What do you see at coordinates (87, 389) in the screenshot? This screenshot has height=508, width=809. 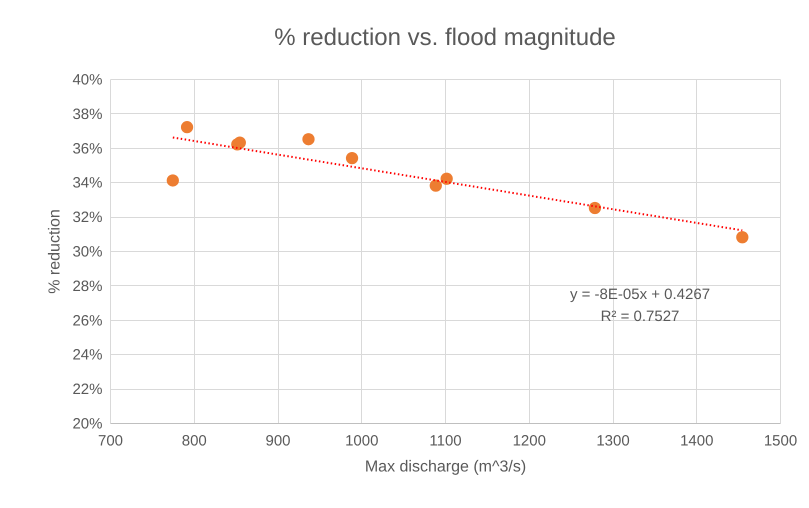 I see `y-tick-label: 22%` at bounding box center [87, 389].